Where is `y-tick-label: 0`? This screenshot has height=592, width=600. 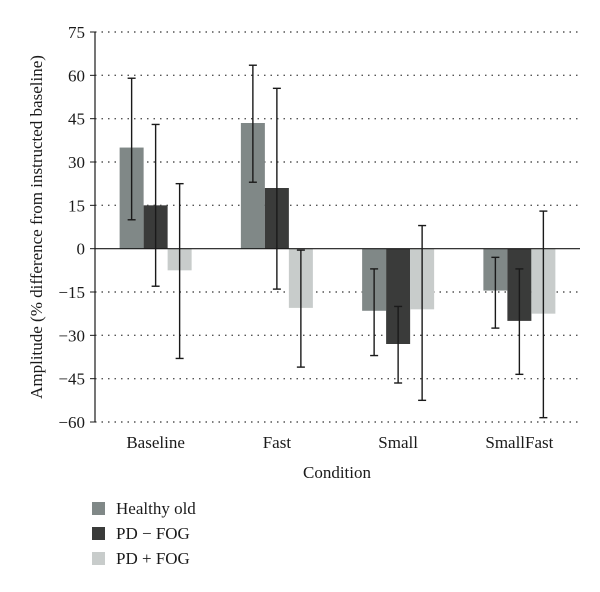 y-tick-label: 0 is located at coordinates (81, 249).